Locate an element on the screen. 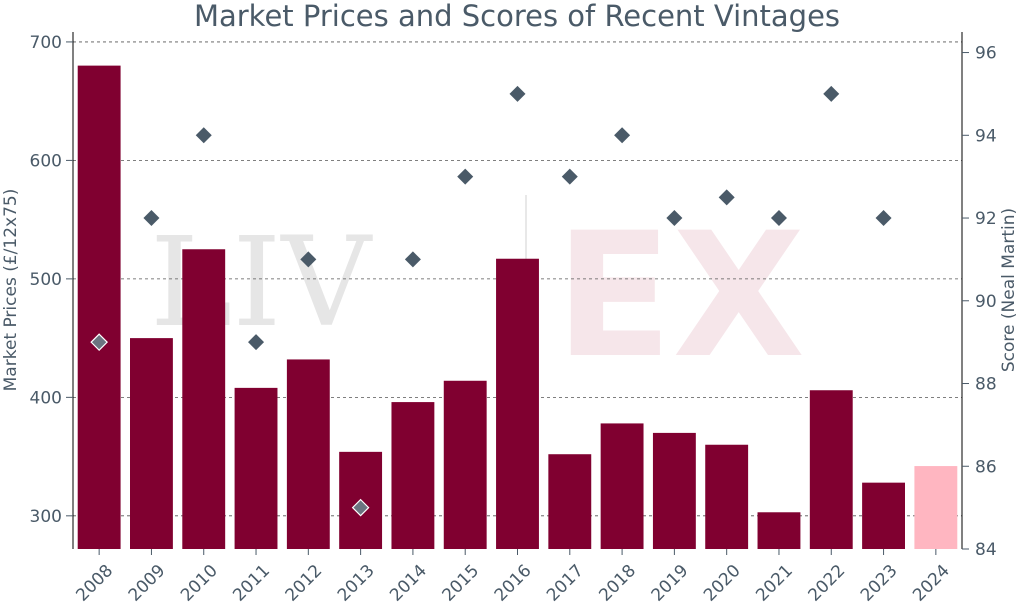 Image resolution: width=1024 pixels, height=608 pixels. y2-tick-label: 88 is located at coordinates (986, 385).